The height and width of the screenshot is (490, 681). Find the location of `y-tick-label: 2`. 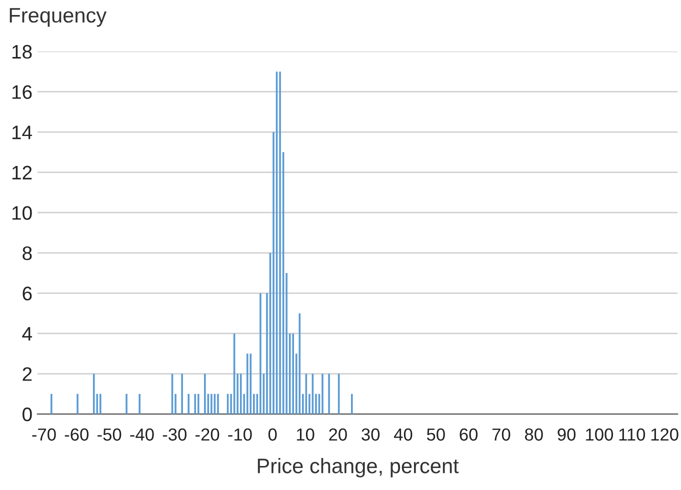

y-tick-label: 2 is located at coordinates (27, 374).